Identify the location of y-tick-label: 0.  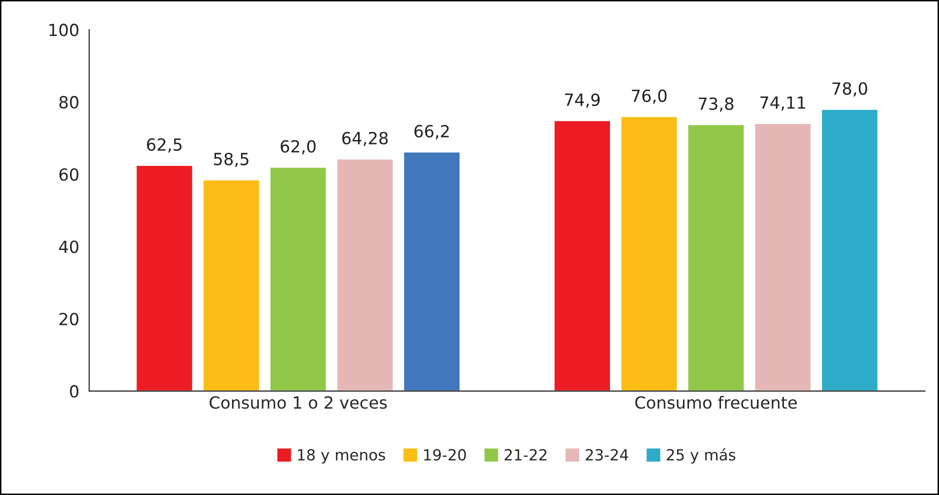
(74, 391).